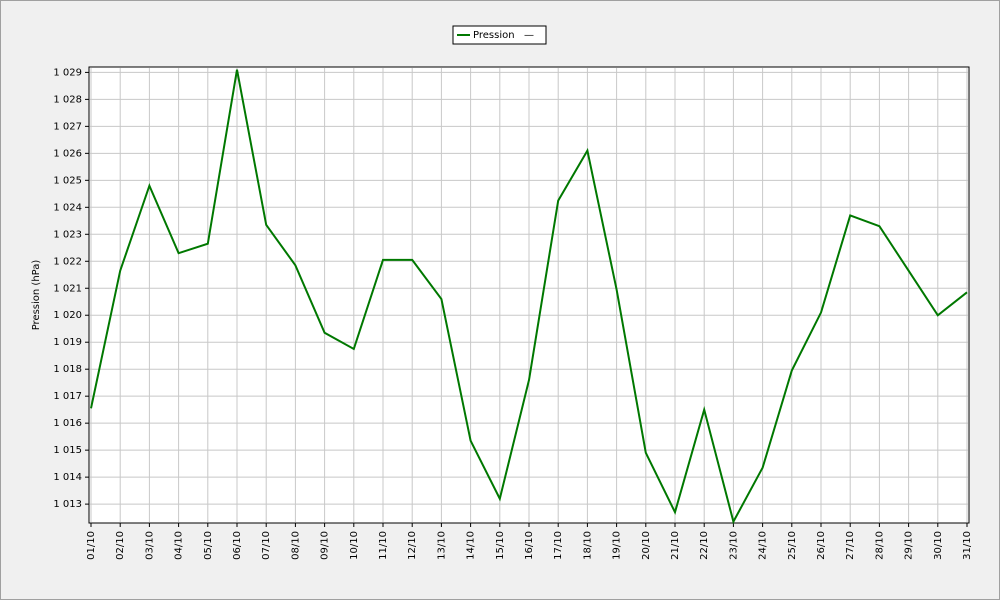 This screenshot has height=600, width=1000. I want to click on x-tick-label: 20/10, so click(646, 545).